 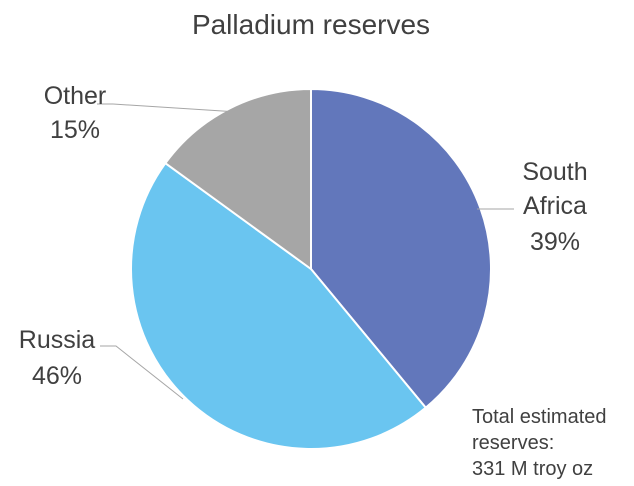 What do you see at coordinates (555, 242) in the screenshot?
I see `value-south-africa: 39%` at bounding box center [555, 242].